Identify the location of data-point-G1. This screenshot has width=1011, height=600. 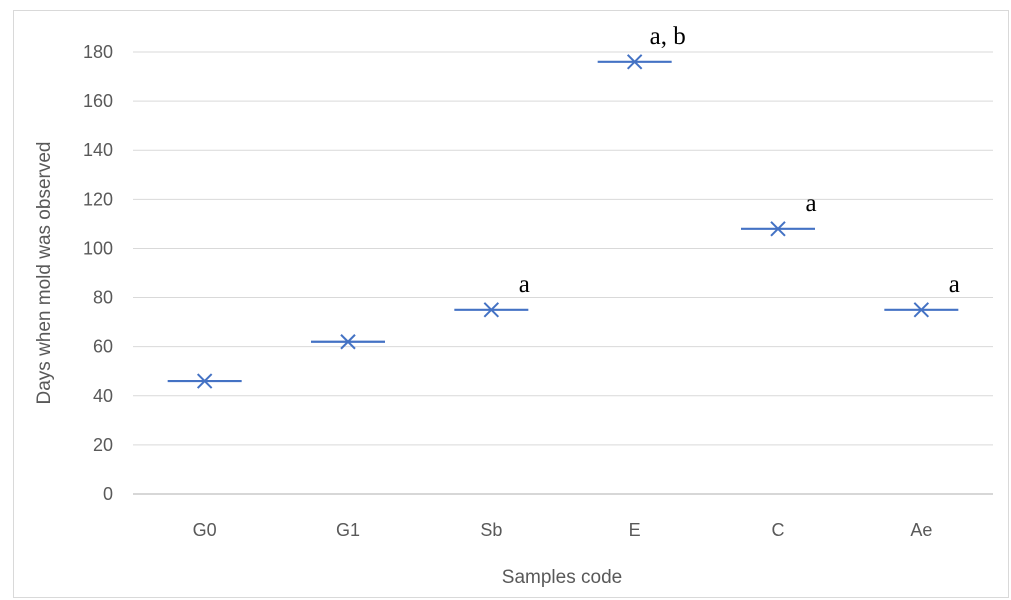
(348, 342).